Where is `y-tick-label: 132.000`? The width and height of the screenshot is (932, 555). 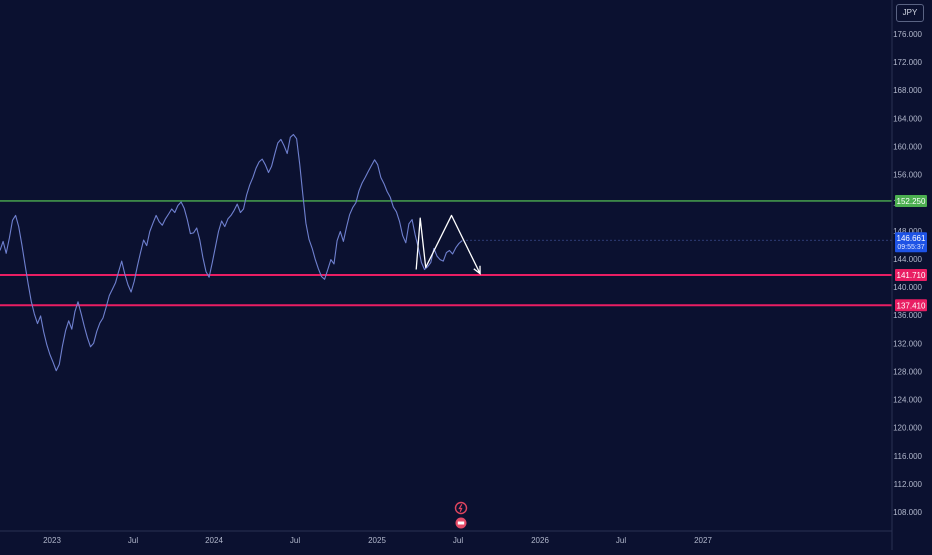
y-tick-label: 132.000 is located at coordinates (907, 343).